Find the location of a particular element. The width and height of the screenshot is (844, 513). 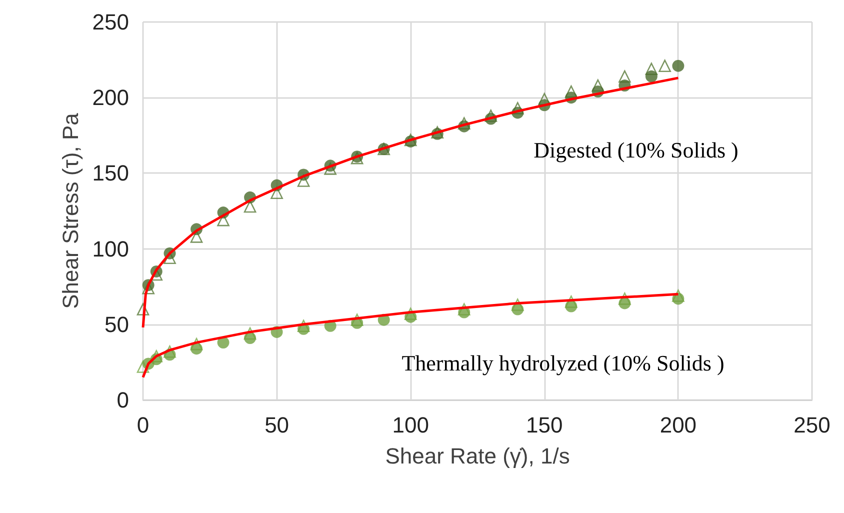

x-tick-label: 250 is located at coordinates (812, 425).